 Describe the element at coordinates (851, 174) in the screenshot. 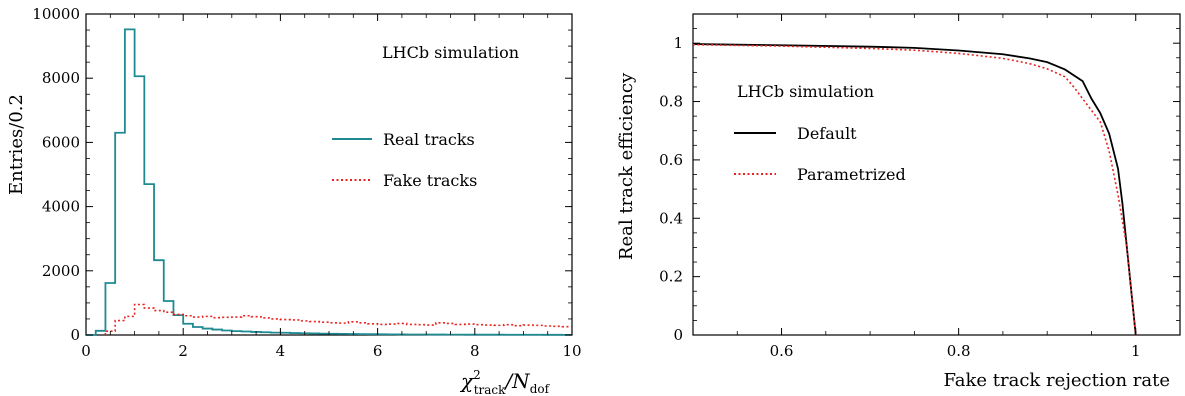

I see `legend-label-parametrized: Parametrized` at that location.